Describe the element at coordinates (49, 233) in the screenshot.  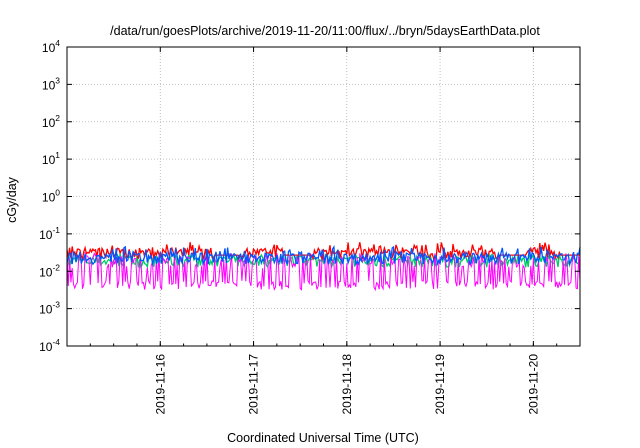
I see `y-tick-label: 10⁻¹` at that location.